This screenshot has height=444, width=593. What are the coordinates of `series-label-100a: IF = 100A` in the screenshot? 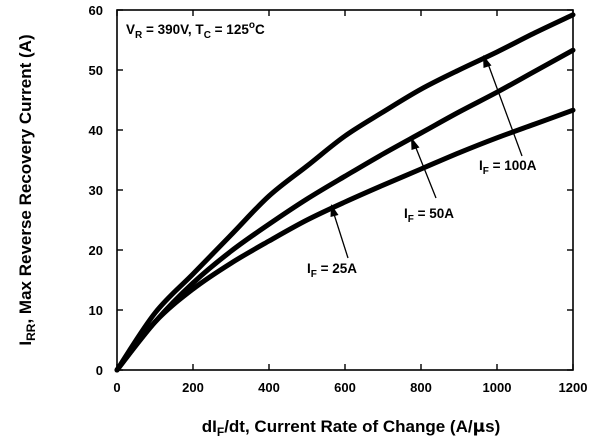 It's located at (508, 167).